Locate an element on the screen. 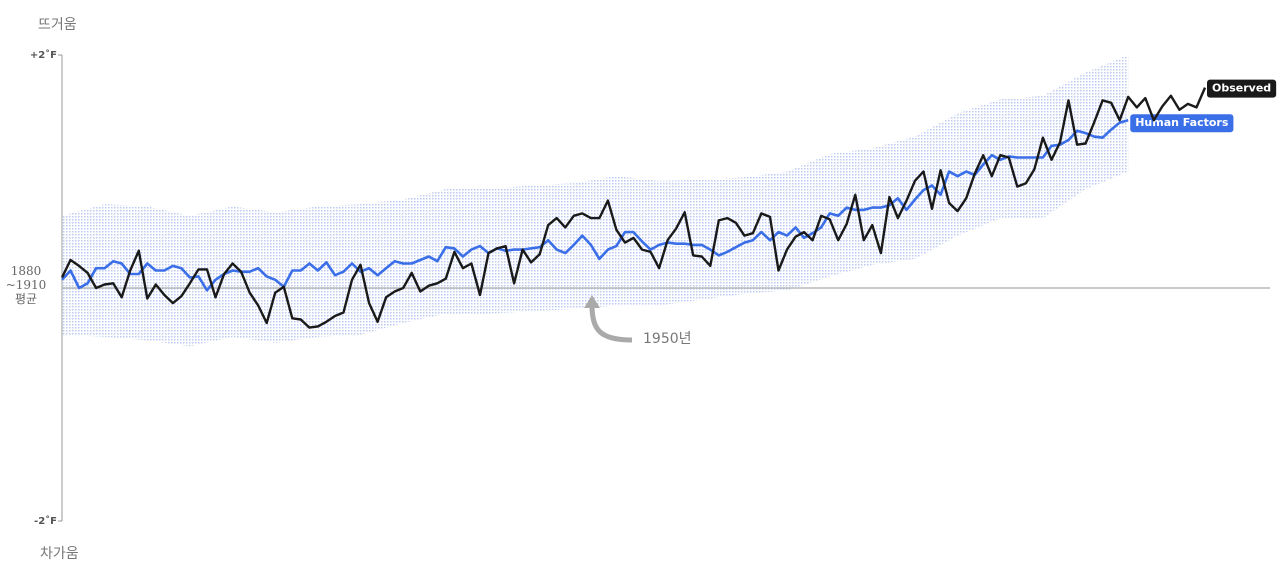 The image size is (1280, 585). annotation-arrowhead is located at coordinates (592, 301).